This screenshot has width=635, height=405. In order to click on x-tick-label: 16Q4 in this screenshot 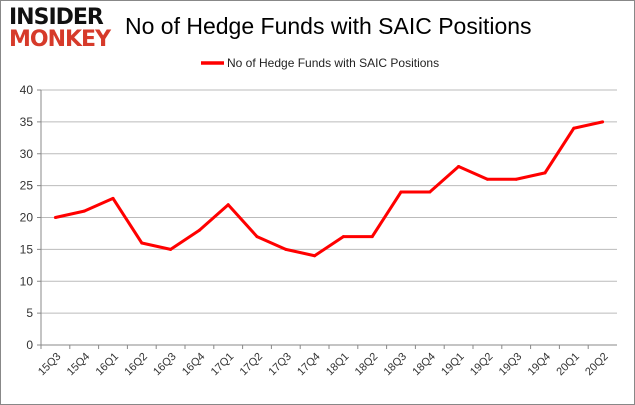, I will do `click(194, 365)`.